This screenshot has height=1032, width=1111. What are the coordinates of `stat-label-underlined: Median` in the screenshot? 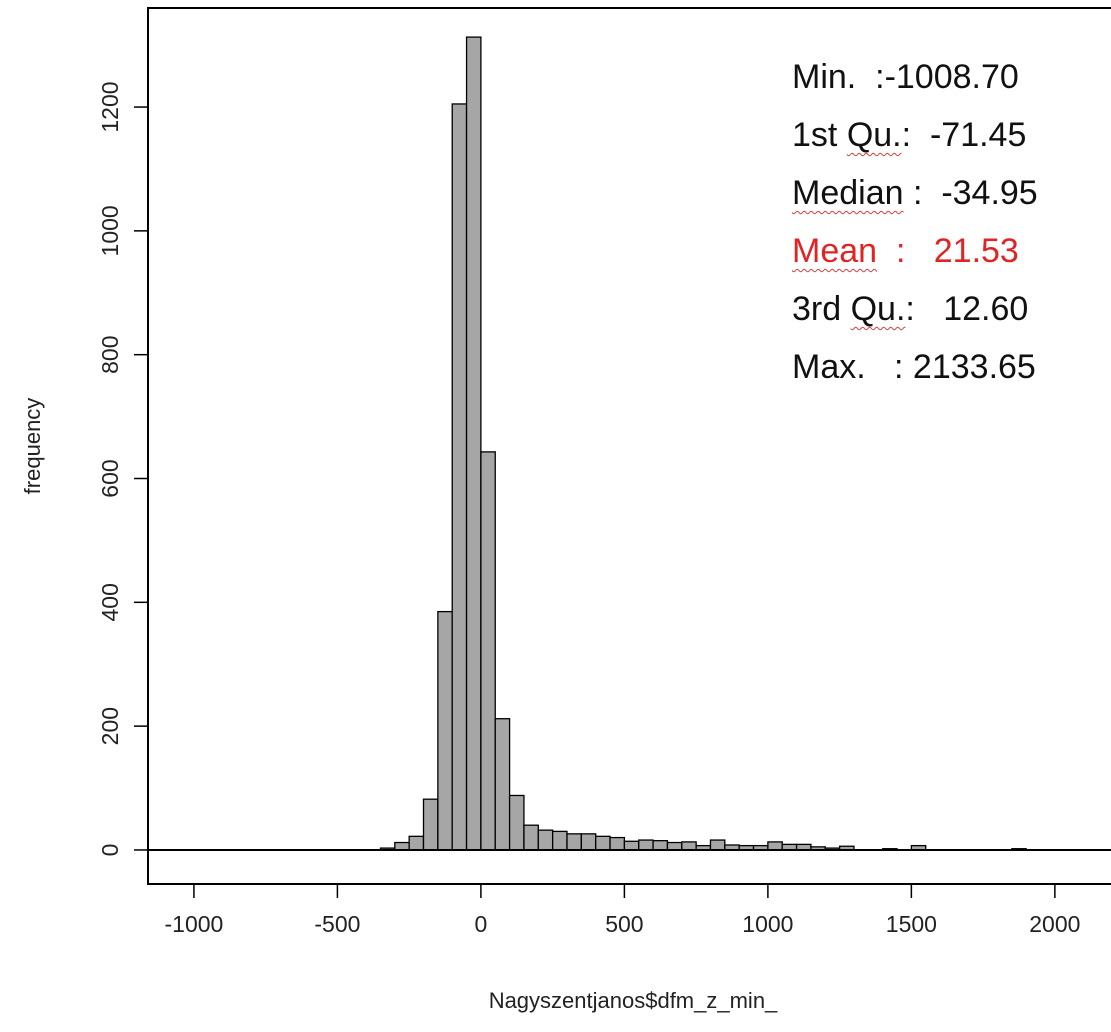 It's located at (848, 193).